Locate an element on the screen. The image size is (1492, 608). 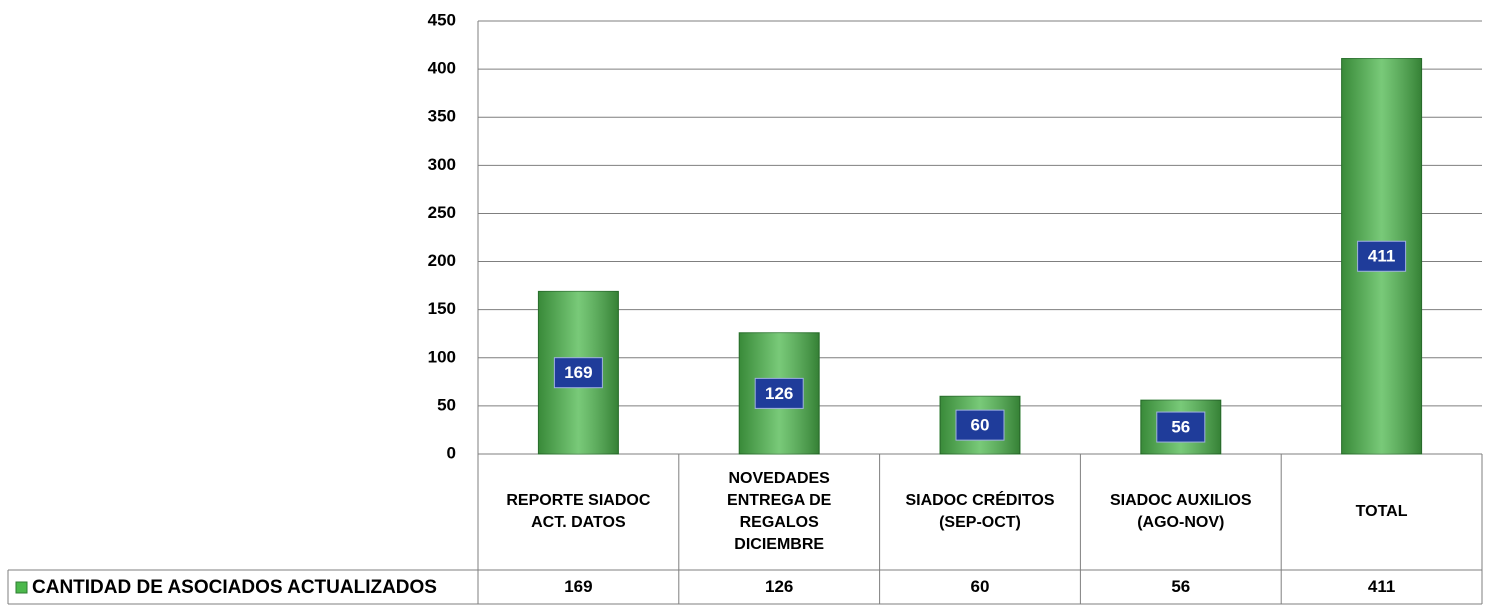
table-value: 169 is located at coordinates (578, 587).